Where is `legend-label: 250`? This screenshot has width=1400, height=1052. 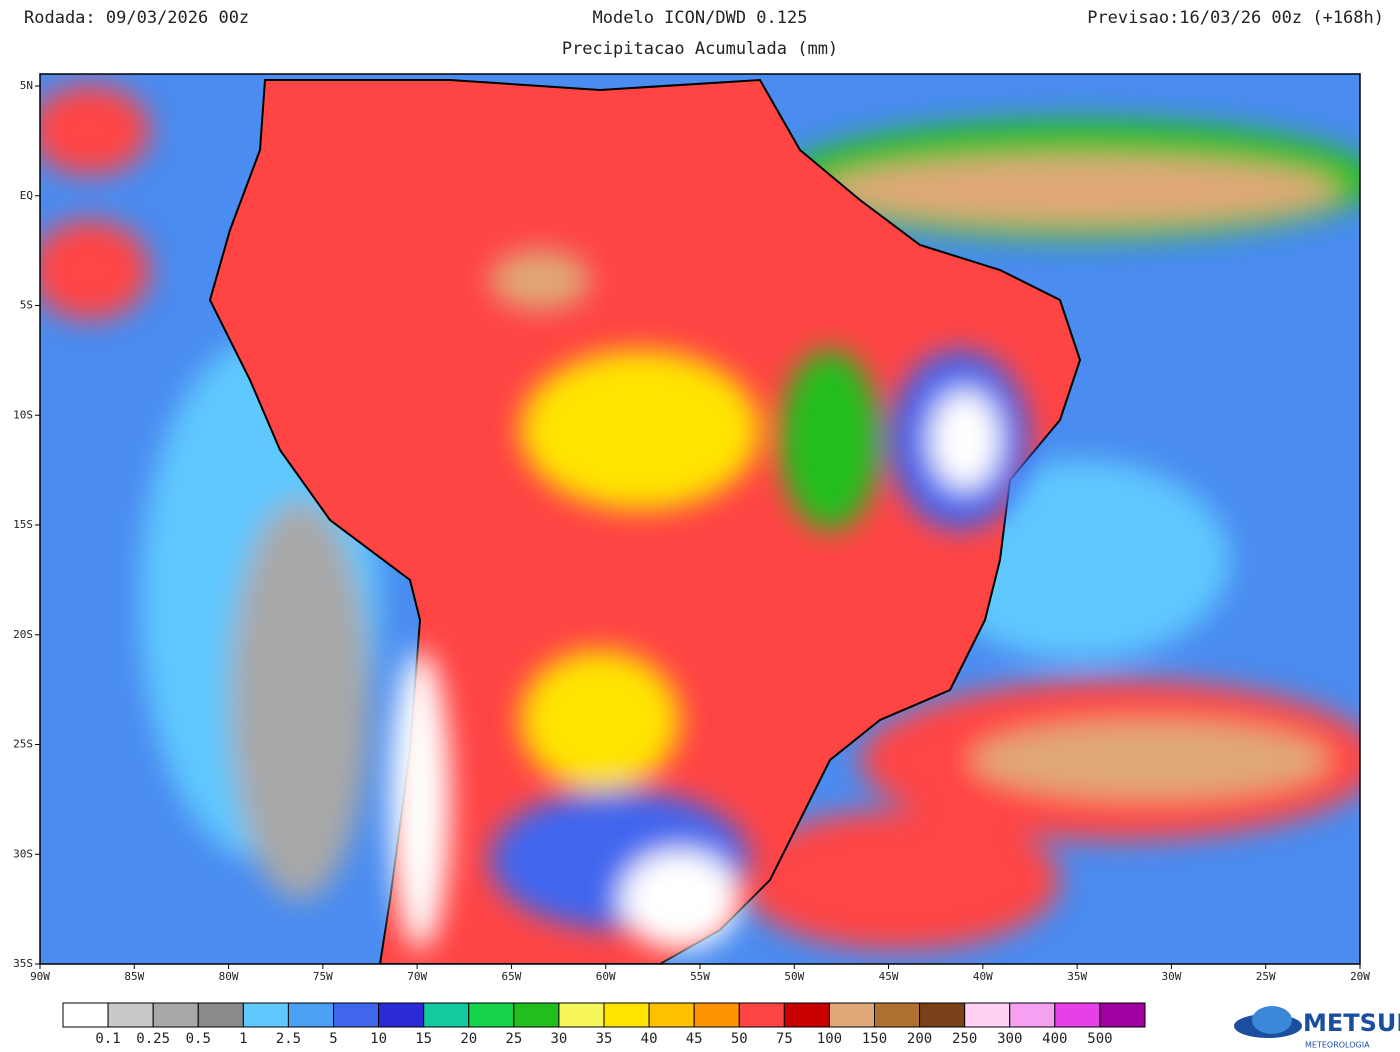 legend-label: 250 is located at coordinates (964, 1039).